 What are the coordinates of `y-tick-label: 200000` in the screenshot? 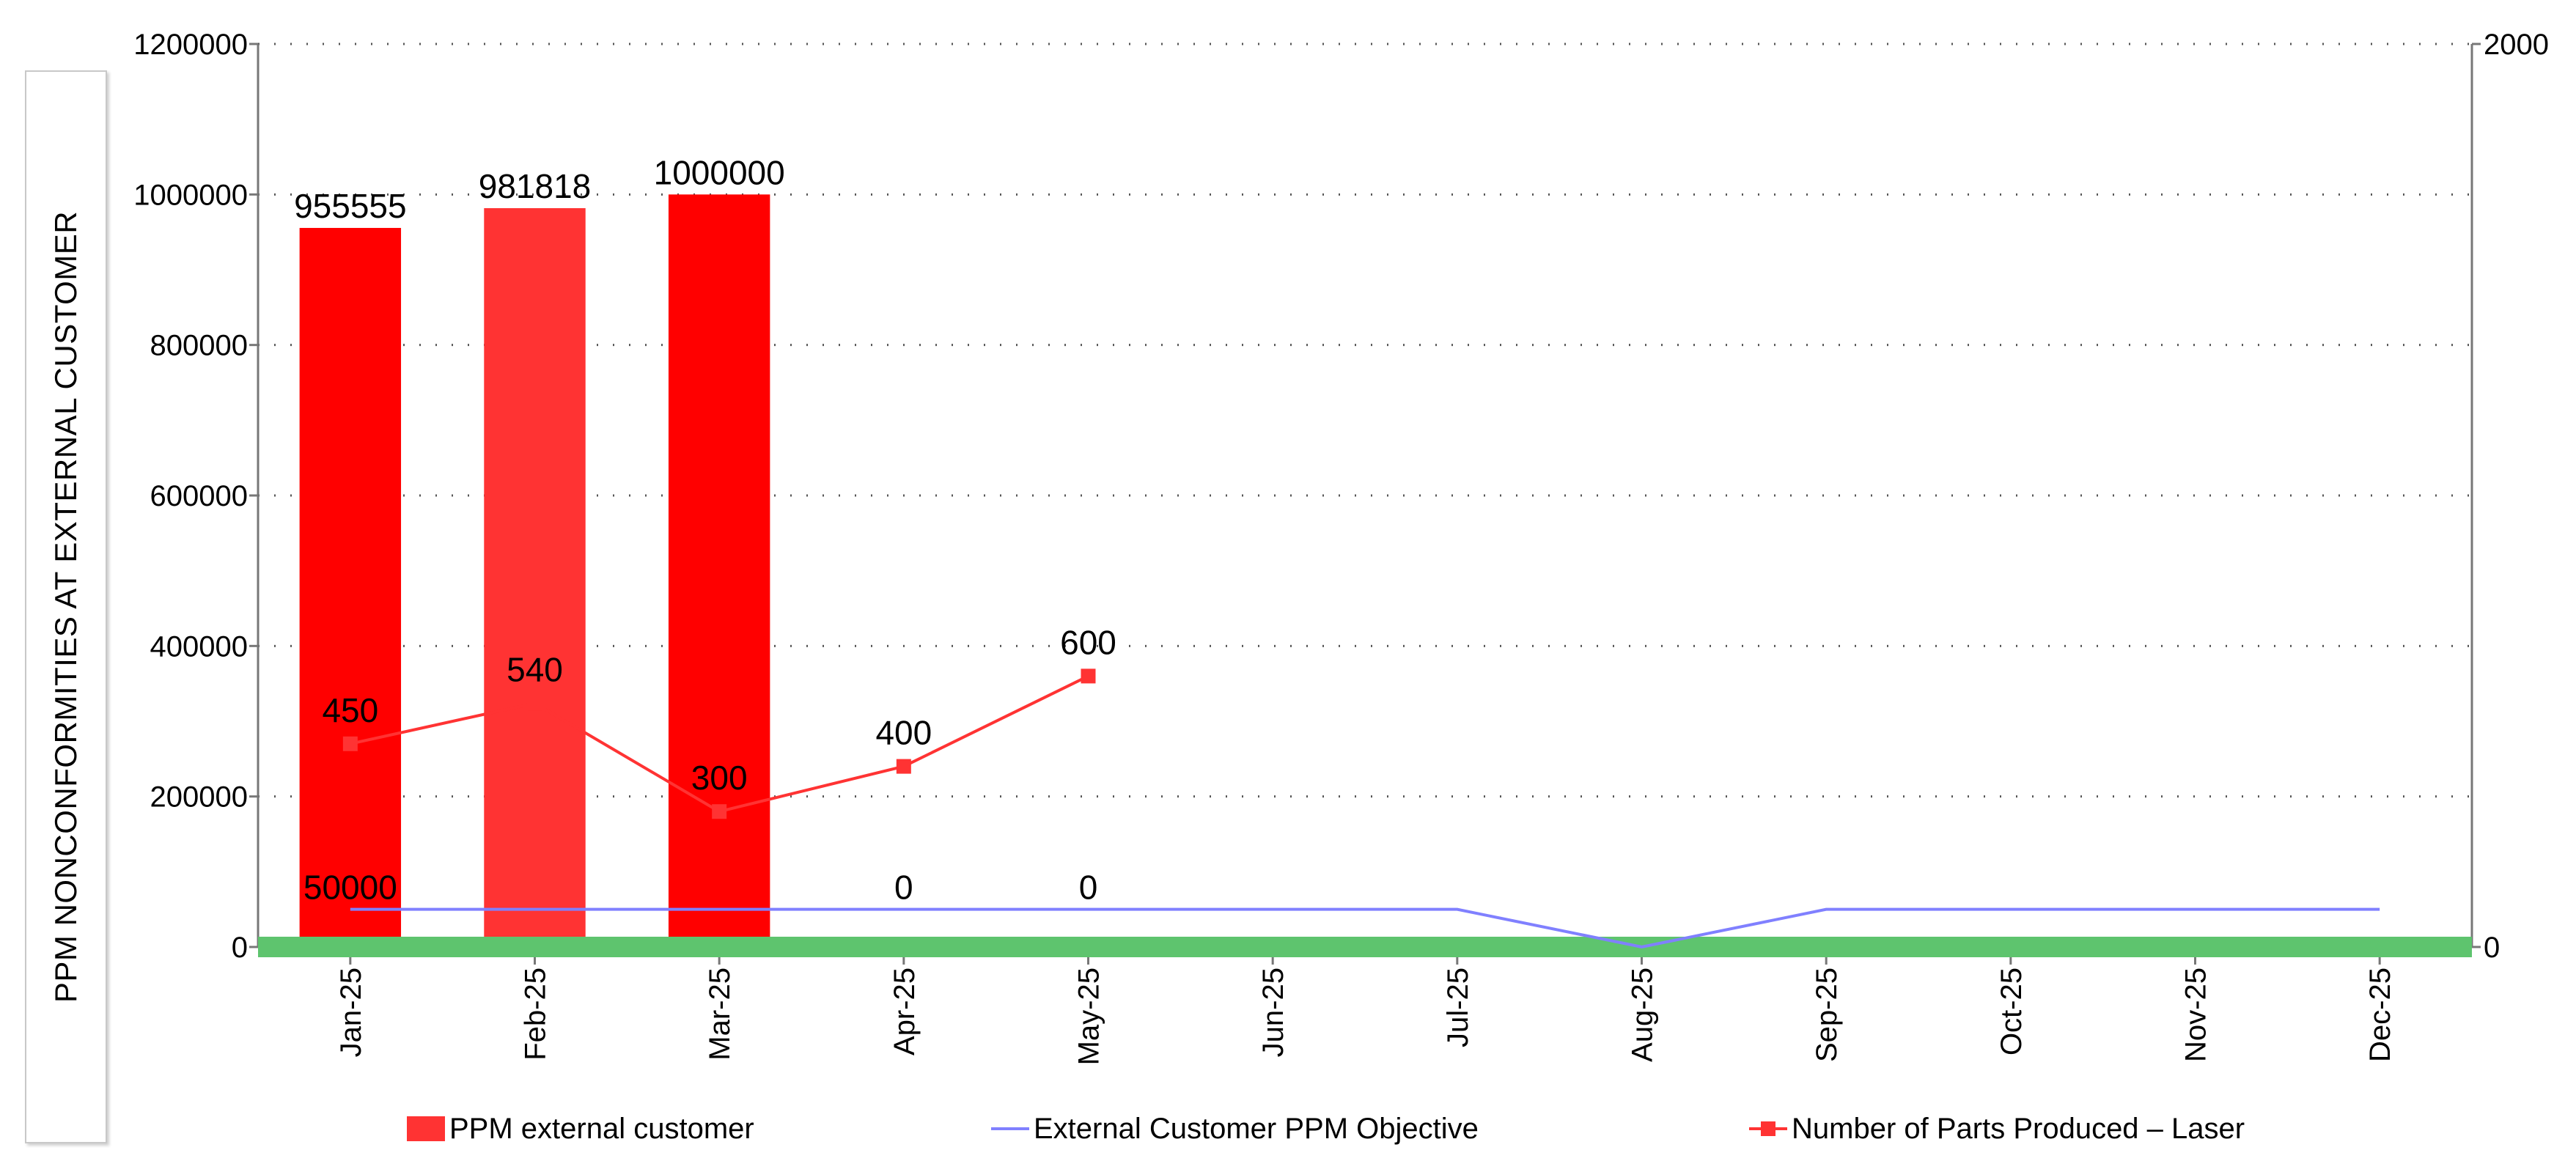 It's located at (199, 797).